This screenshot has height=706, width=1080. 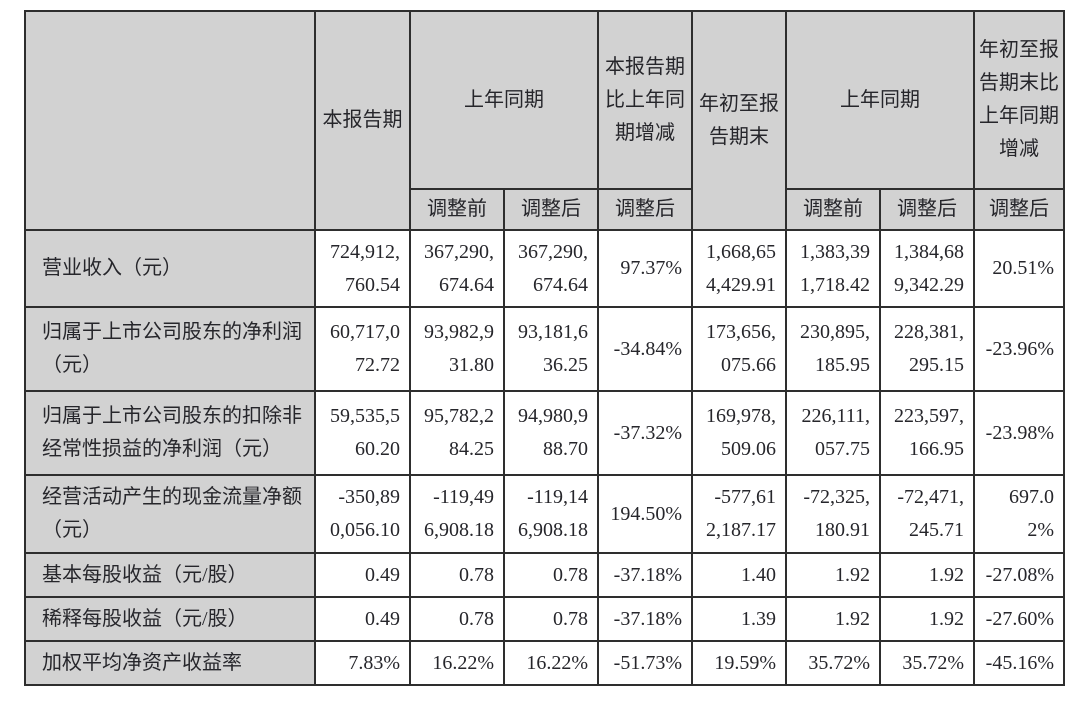 What do you see at coordinates (645, 663) in the screenshot?
I see `cell: -51.73%` at bounding box center [645, 663].